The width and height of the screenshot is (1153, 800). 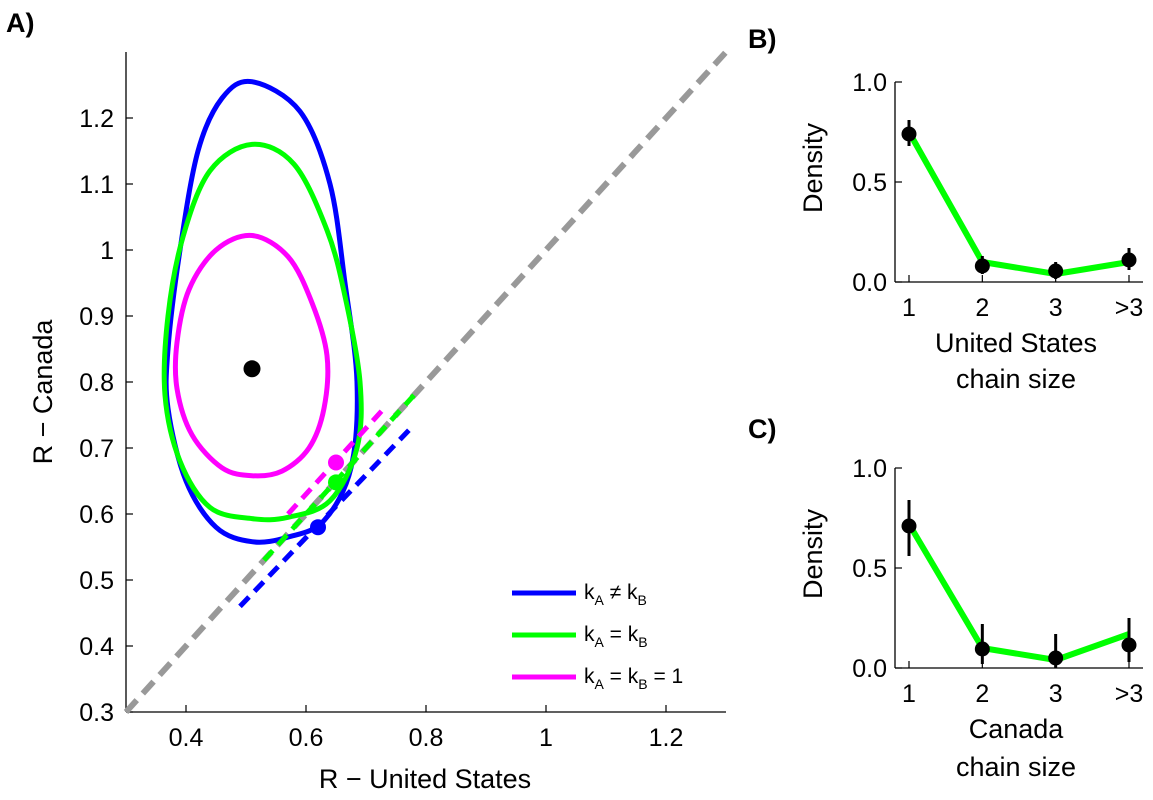 I want to click on panel-c-xtick-label: >3, so click(x=1129, y=694).